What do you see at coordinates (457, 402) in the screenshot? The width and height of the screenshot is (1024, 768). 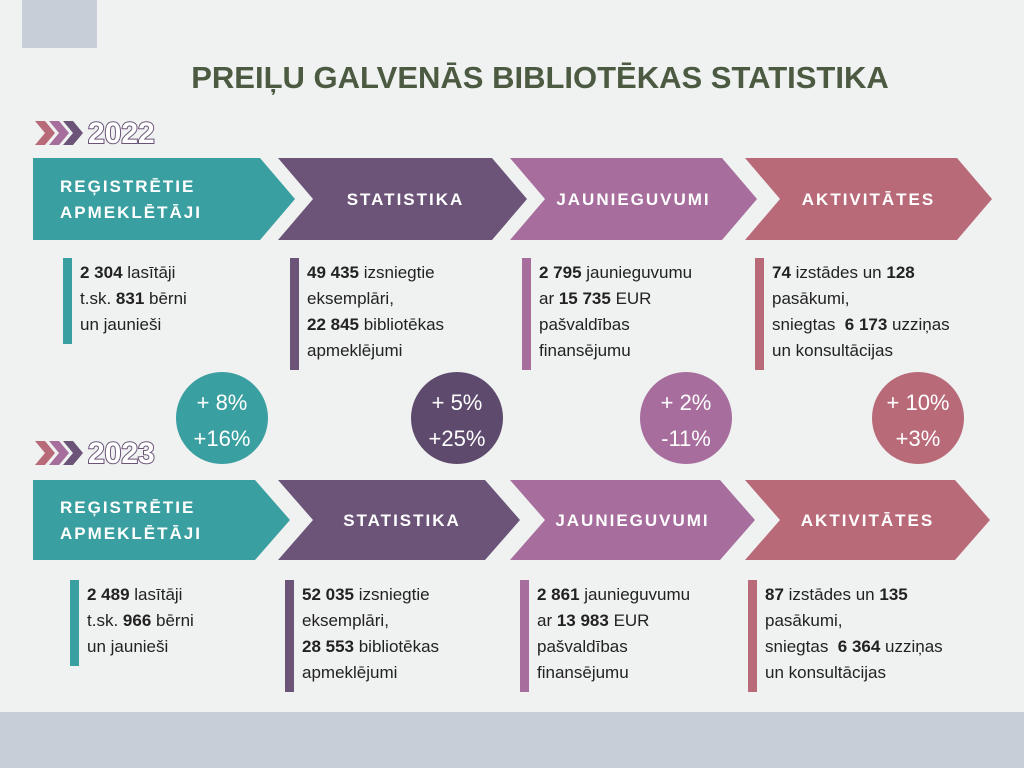 I see `change-label: + 5%` at bounding box center [457, 402].